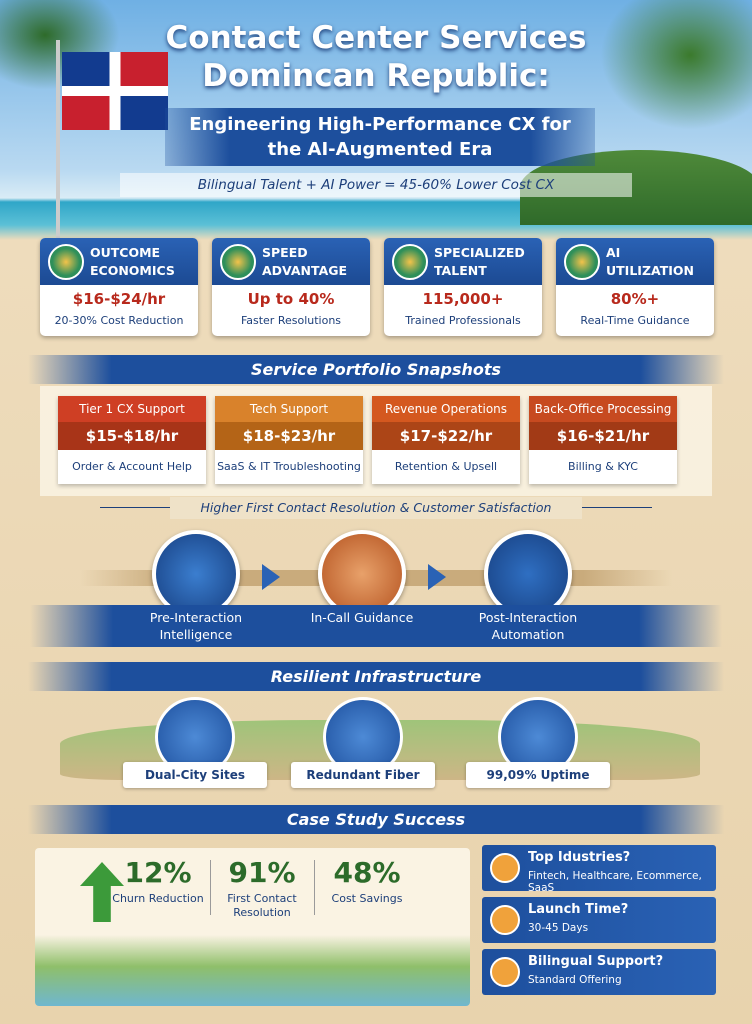  I want to click on stat-value: Up to 40%, so click(291, 299).